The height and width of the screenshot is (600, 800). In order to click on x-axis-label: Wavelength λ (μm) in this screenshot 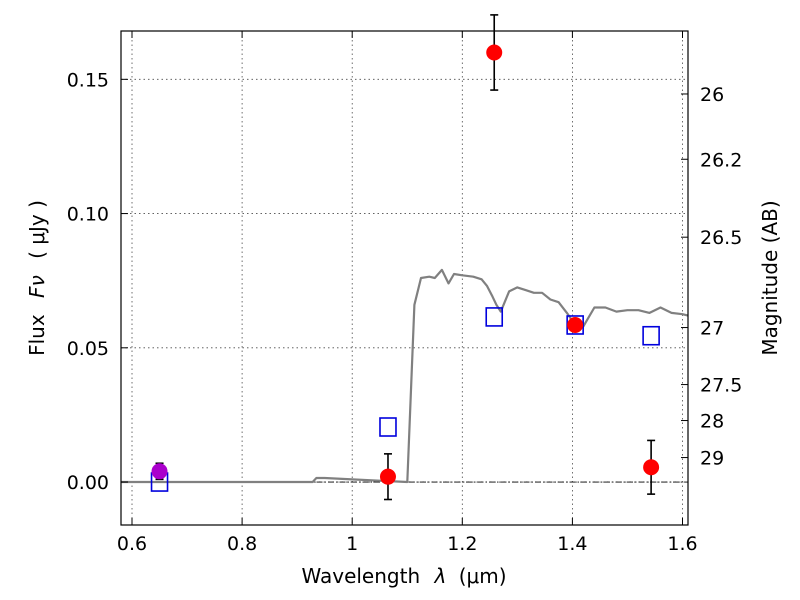, I will do `click(403, 576)`.